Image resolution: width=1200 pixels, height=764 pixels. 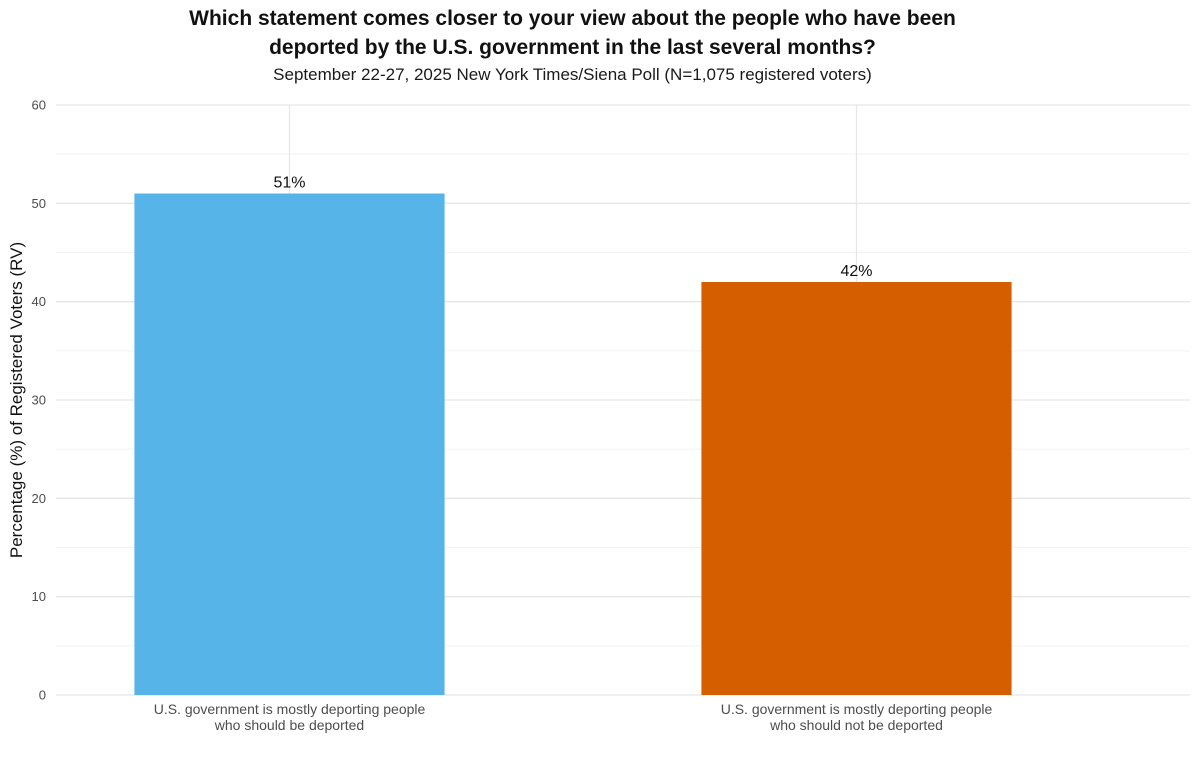 I want to click on data-label: 51%, so click(x=289, y=183).